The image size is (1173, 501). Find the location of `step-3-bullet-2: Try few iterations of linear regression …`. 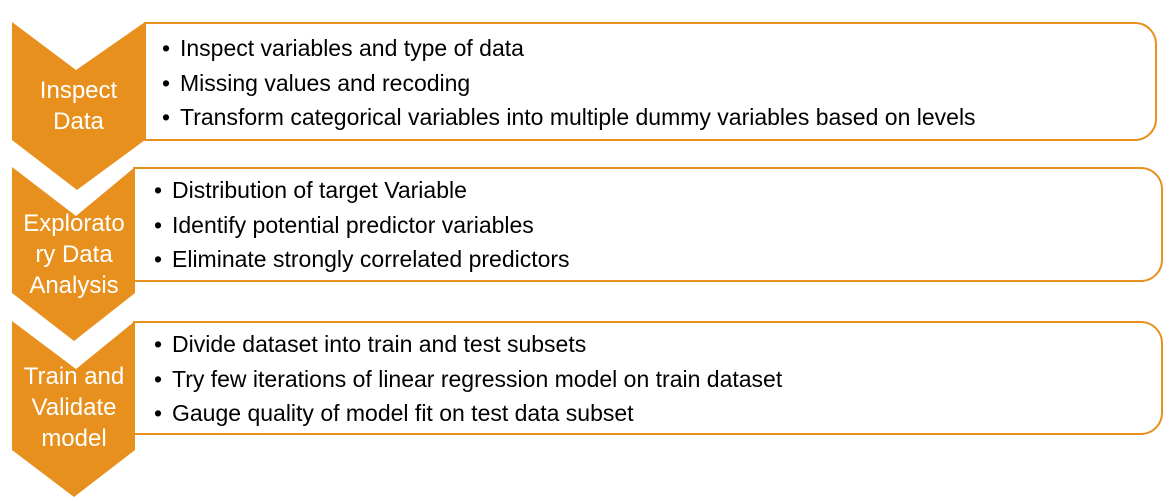

step-3-bullet-2: Try few iterations of linear regression … is located at coordinates (468, 379).